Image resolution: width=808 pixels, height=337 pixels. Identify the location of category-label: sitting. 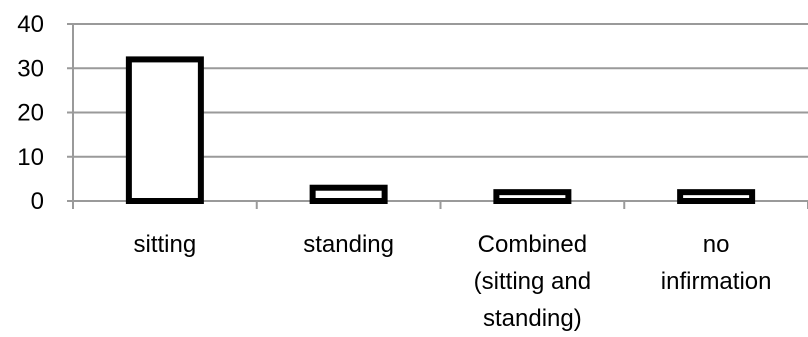
(165, 244).